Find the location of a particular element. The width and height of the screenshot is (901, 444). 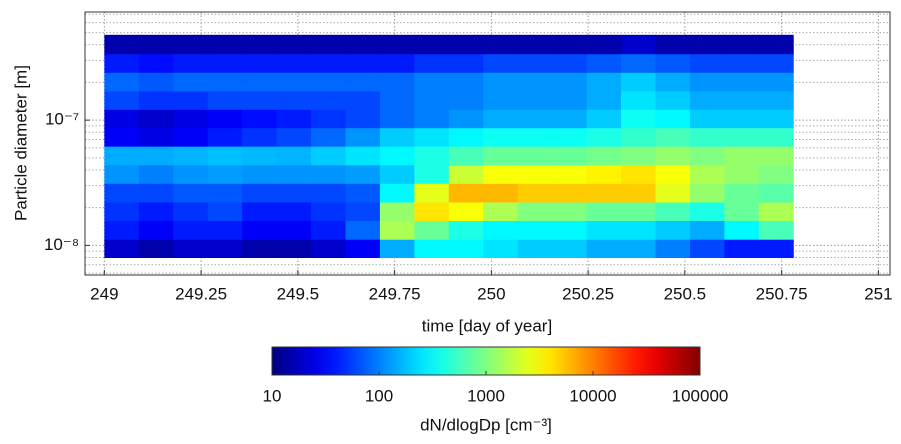

colorbar-tick-label: 100 is located at coordinates (379, 395).